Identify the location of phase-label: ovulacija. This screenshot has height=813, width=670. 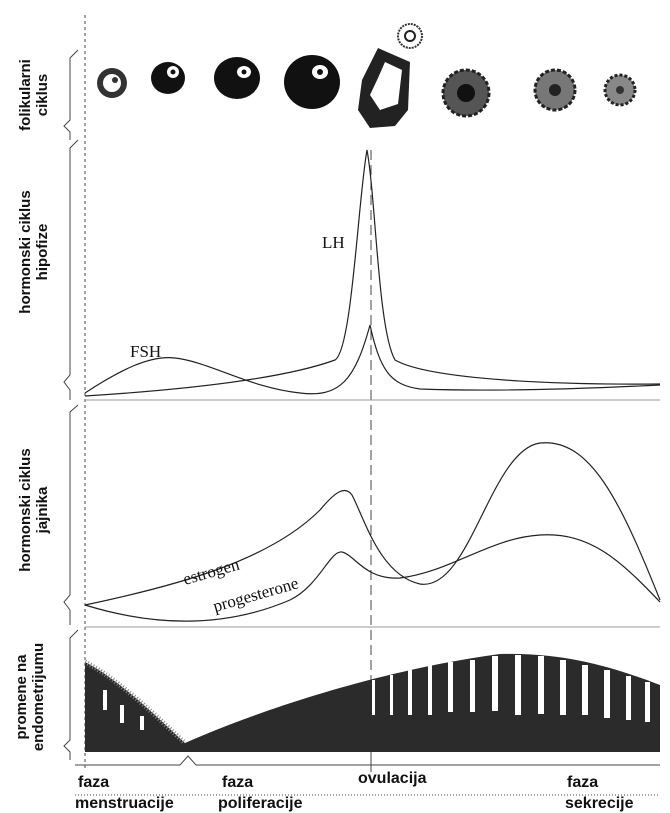
(392, 778).